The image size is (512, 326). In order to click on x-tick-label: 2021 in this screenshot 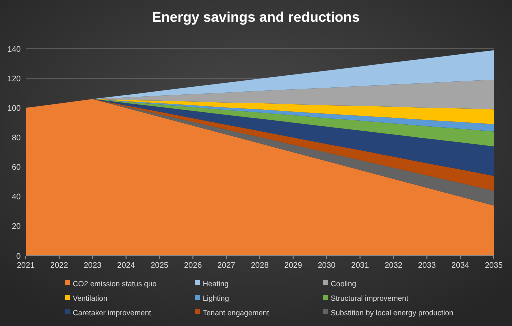, I will do `click(26, 265)`.